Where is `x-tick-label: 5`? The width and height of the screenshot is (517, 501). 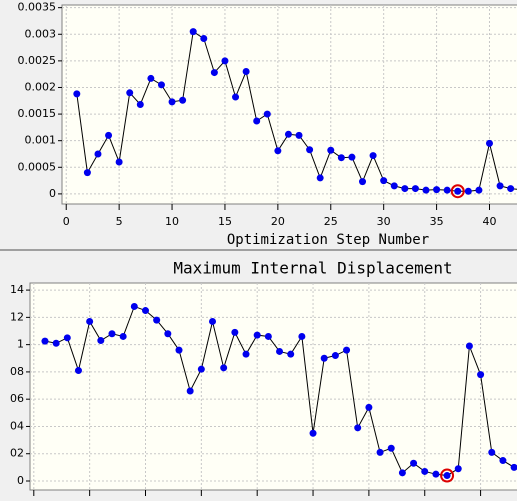
x-tick-label: 5 is located at coordinates (119, 221).